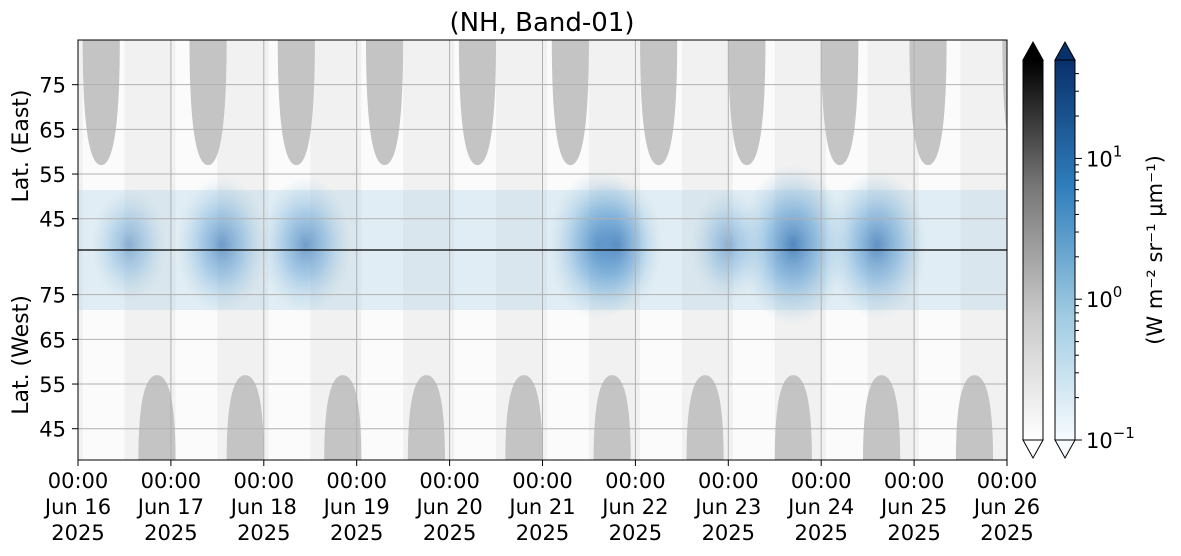 The height and width of the screenshot is (556, 1181). What do you see at coordinates (448, 507) in the screenshot?
I see `x-tick-label: Jun 20` at bounding box center [448, 507].